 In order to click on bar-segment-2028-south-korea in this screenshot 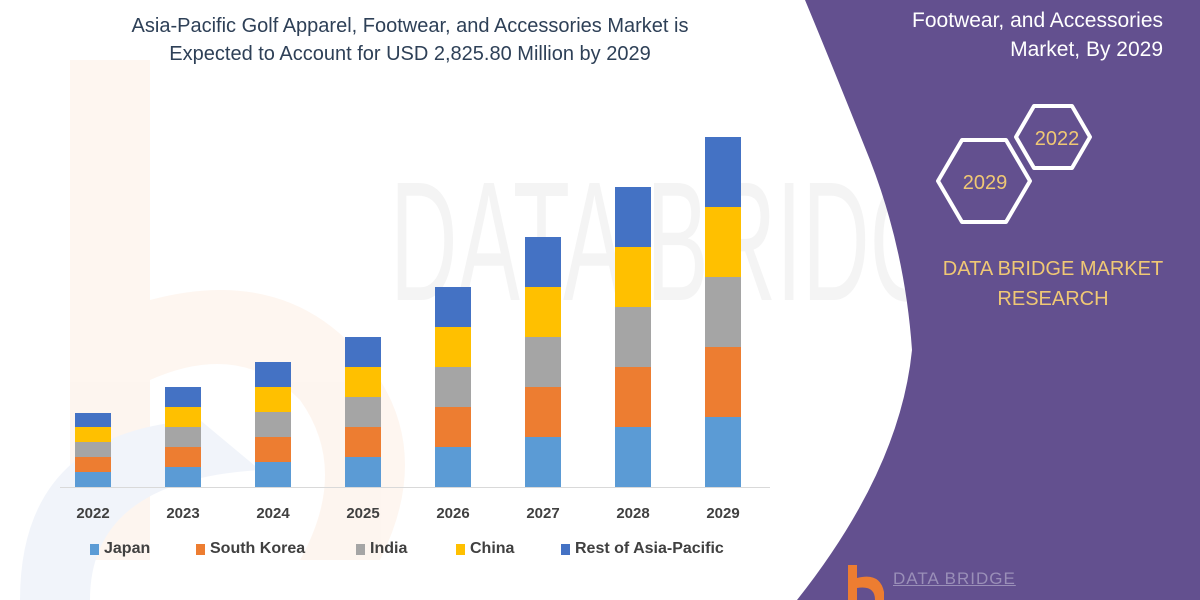, I will do `click(633, 397)`.